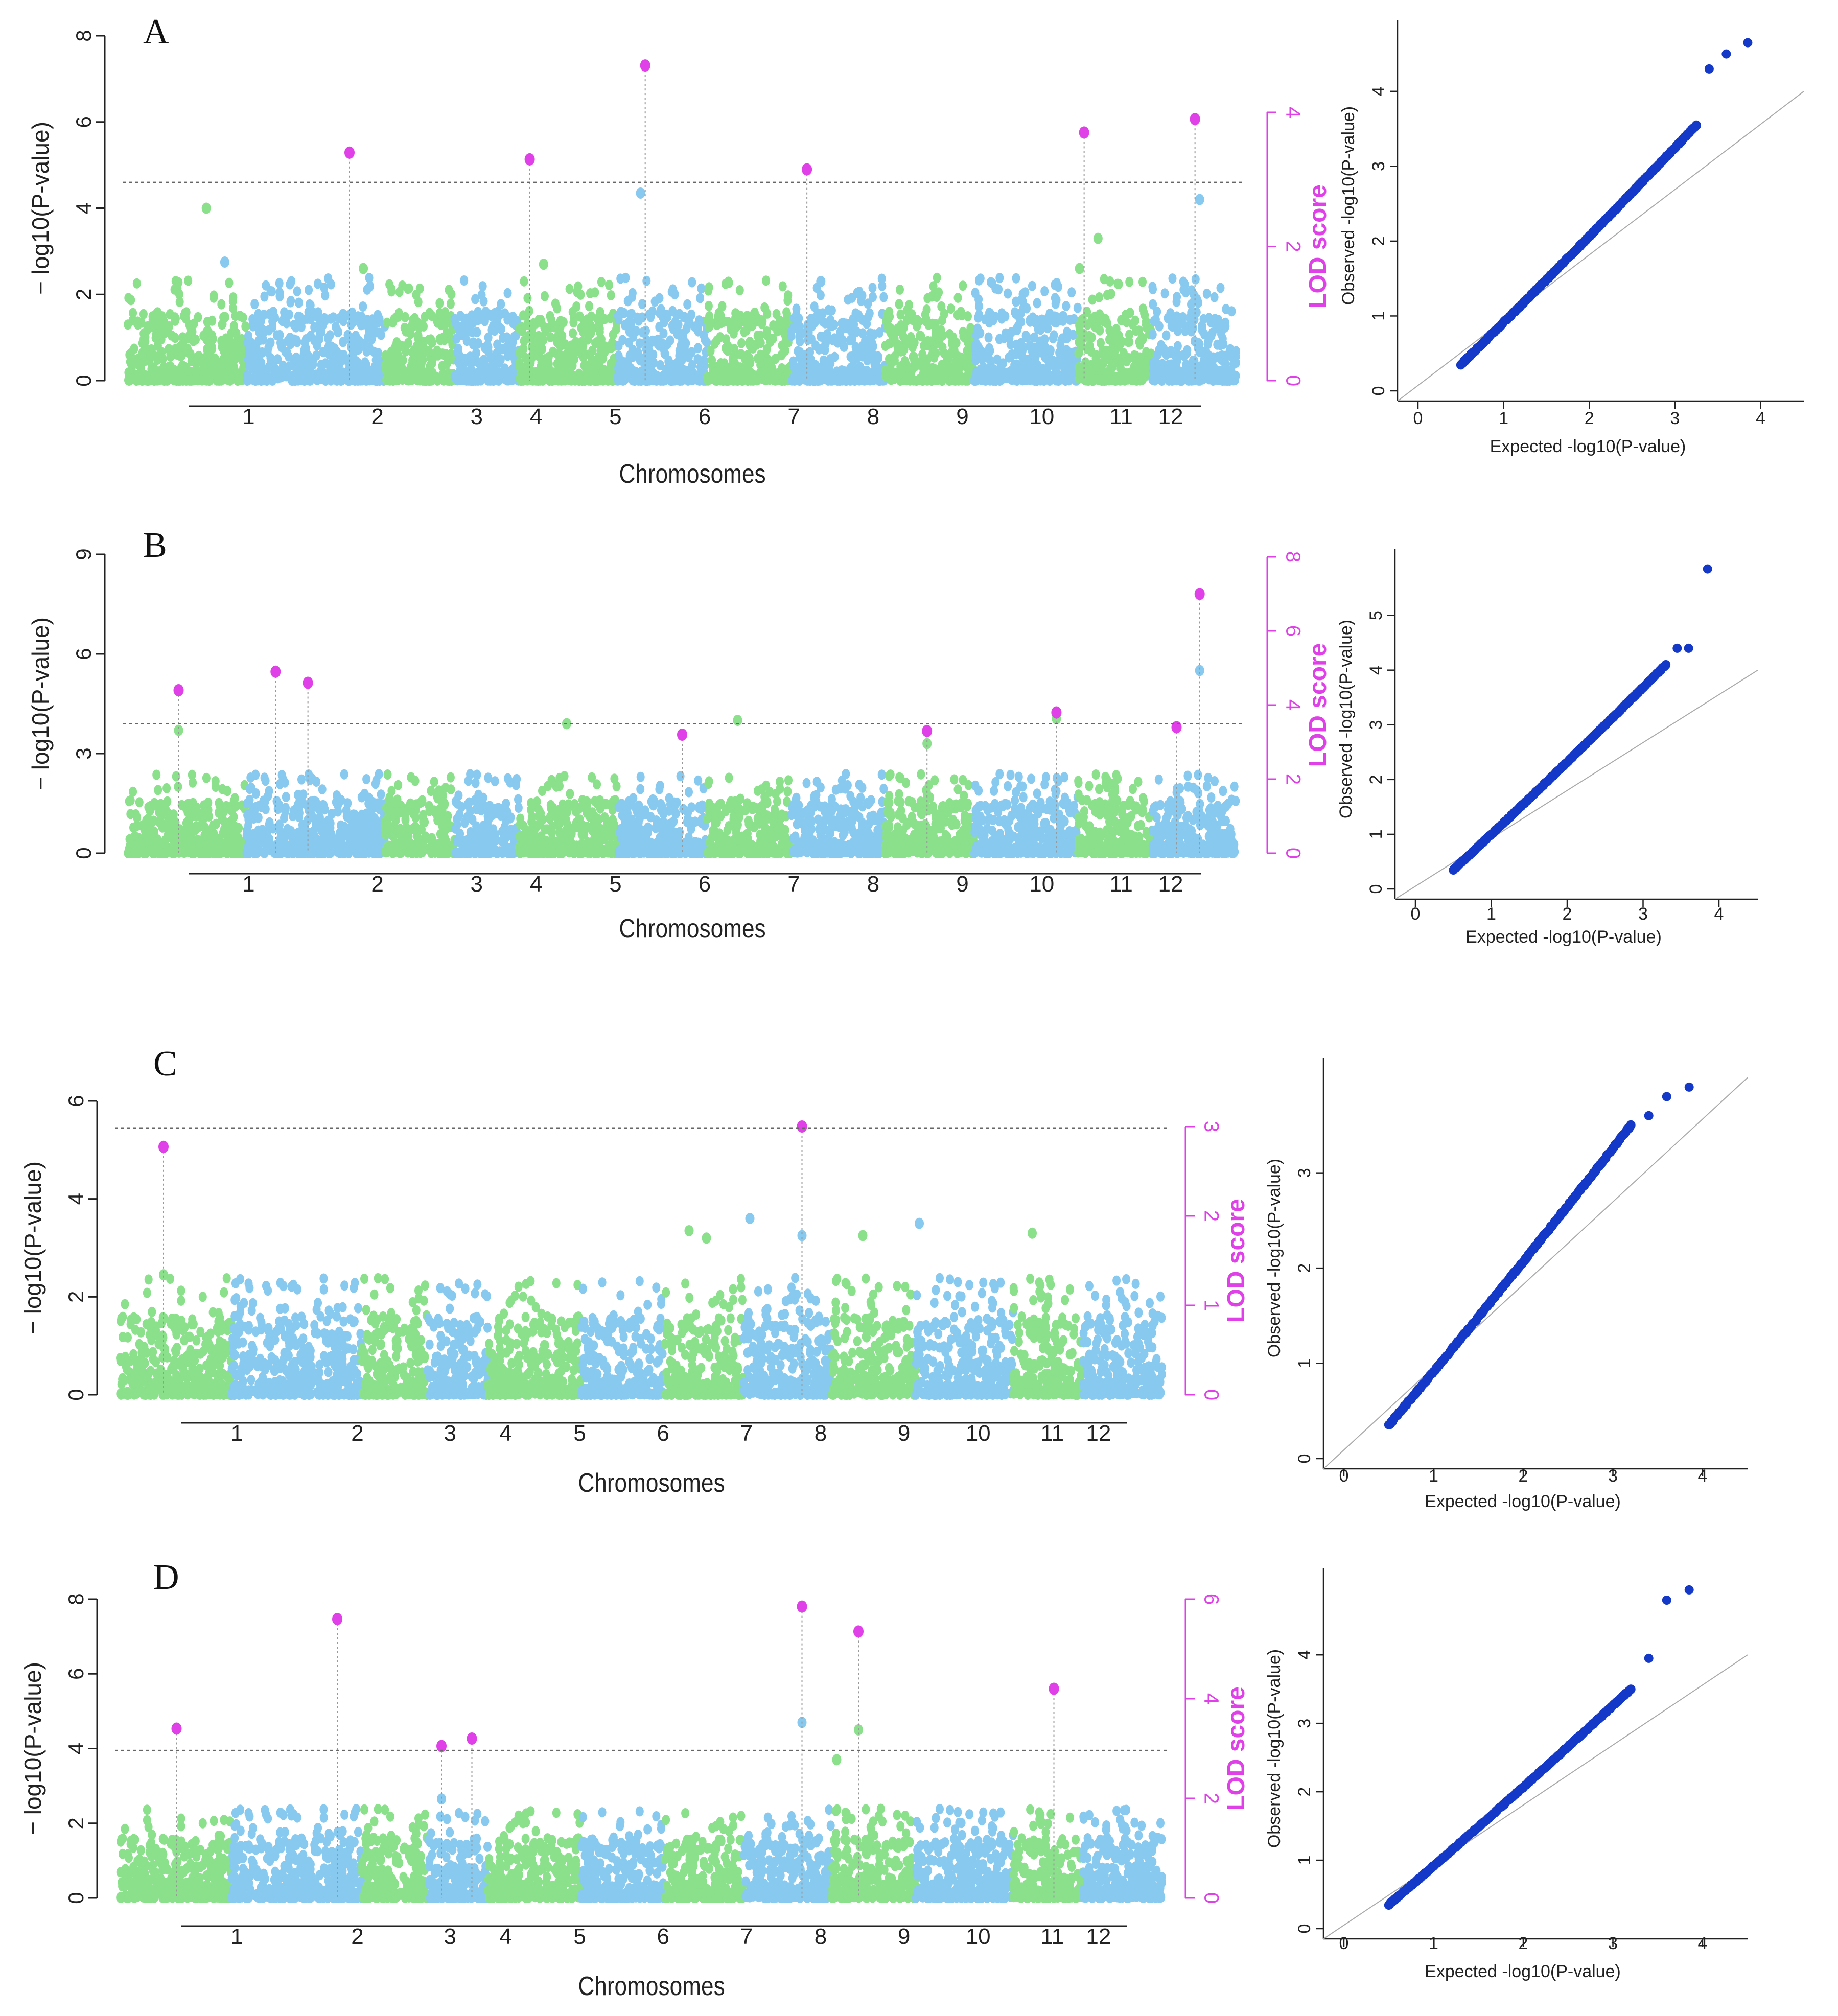 This screenshot has width=1838, height=2016. Describe the element at coordinates (476, 416) in the screenshot. I see `chromosome-tick-label: 3` at that location.